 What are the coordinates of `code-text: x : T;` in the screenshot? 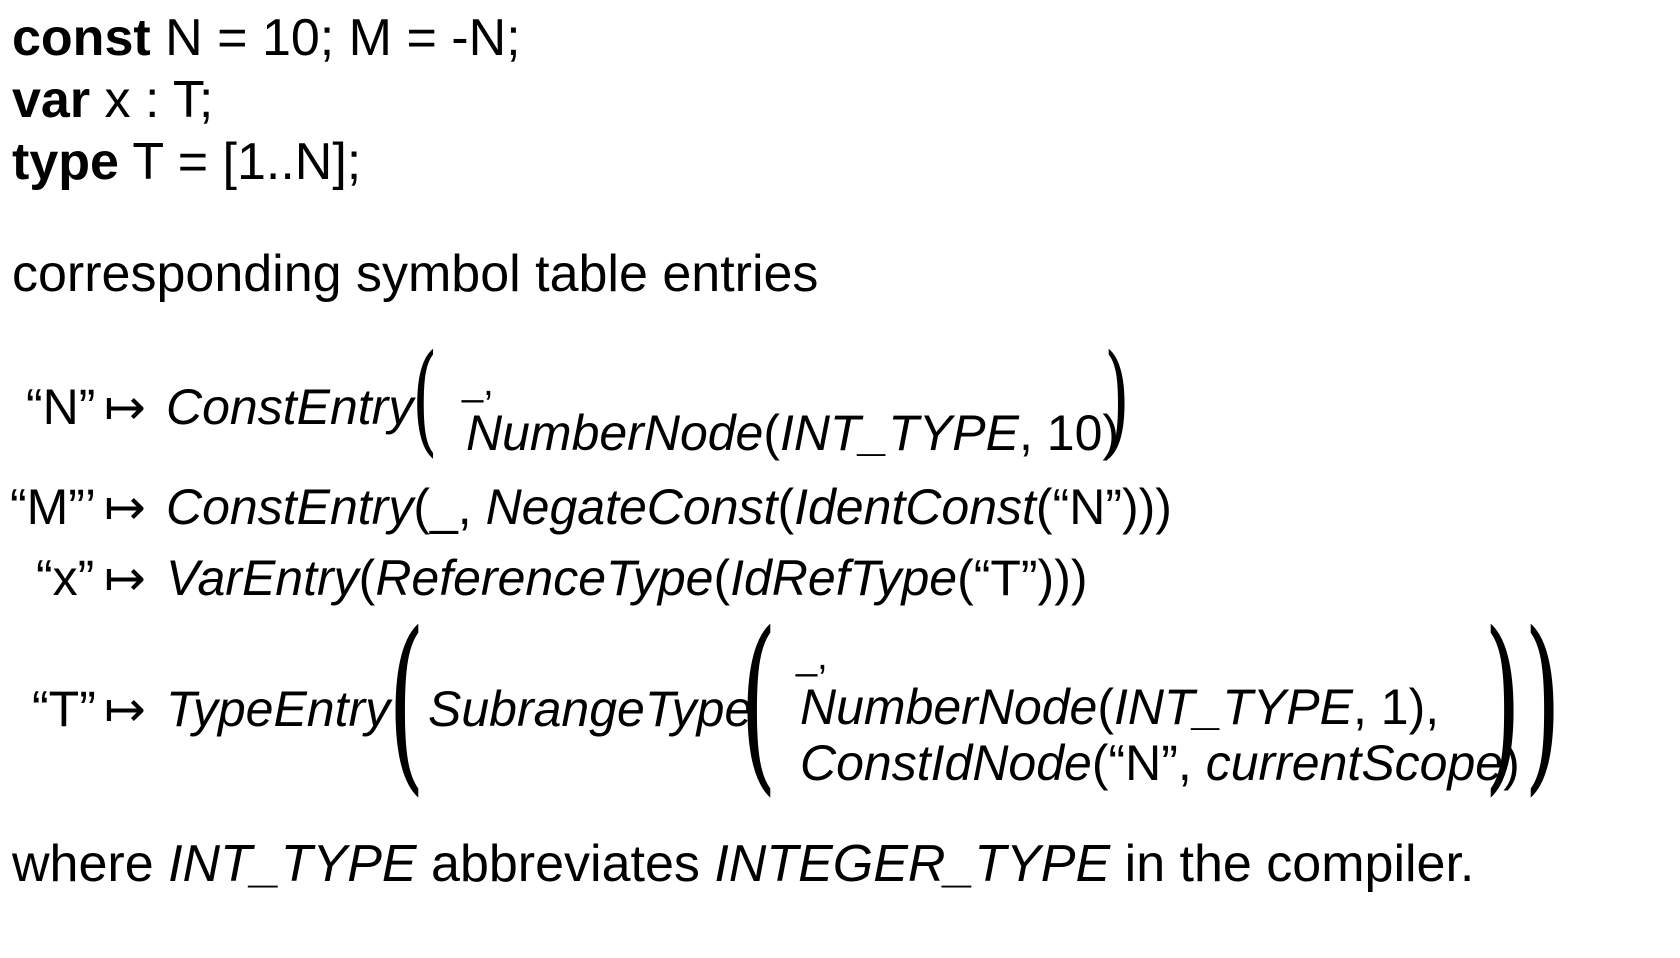 It's located at (152, 100).